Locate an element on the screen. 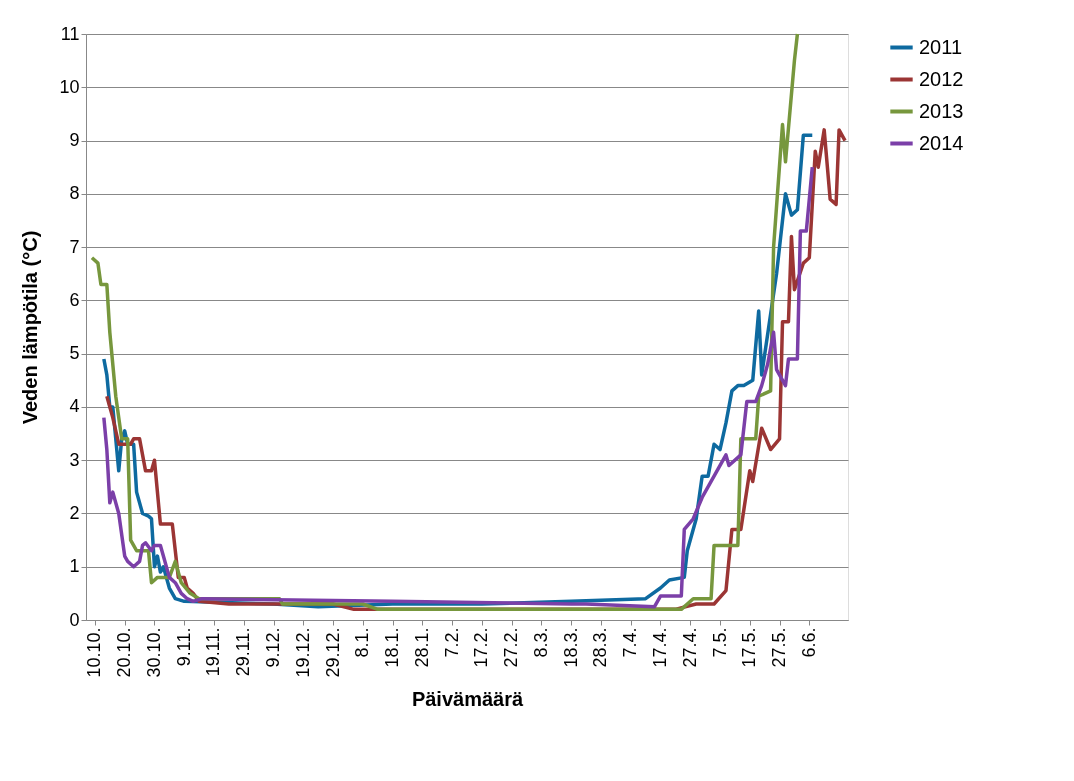 This screenshot has height=781, width=1074. y-tick-label: 8 is located at coordinates (74, 193).